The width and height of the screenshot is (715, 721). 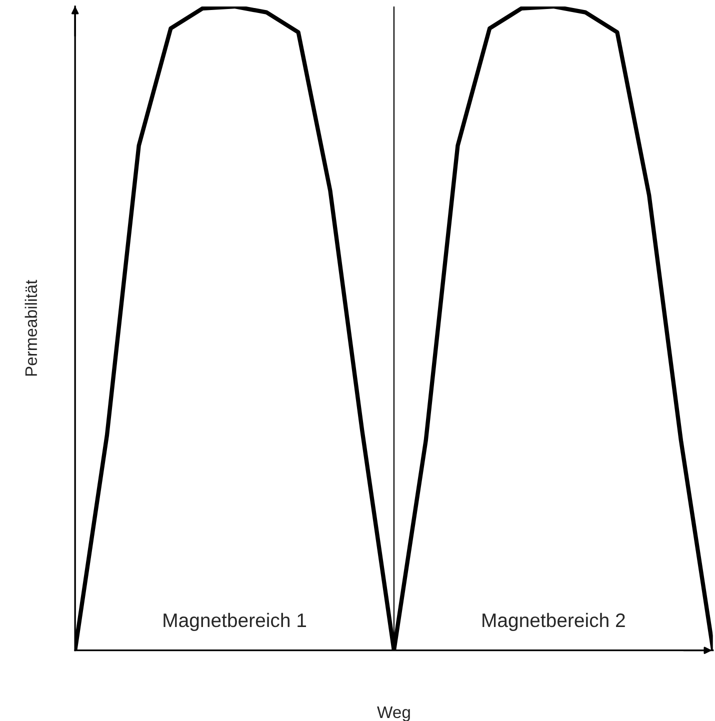 What do you see at coordinates (393, 713) in the screenshot?
I see `x-axis-title: Weg` at bounding box center [393, 713].